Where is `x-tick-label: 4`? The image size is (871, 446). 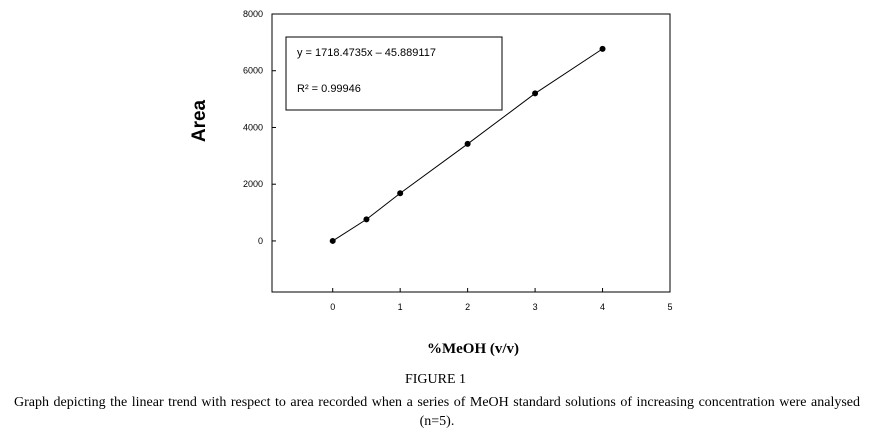 x-tick-label: 4 is located at coordinates (602, 307).